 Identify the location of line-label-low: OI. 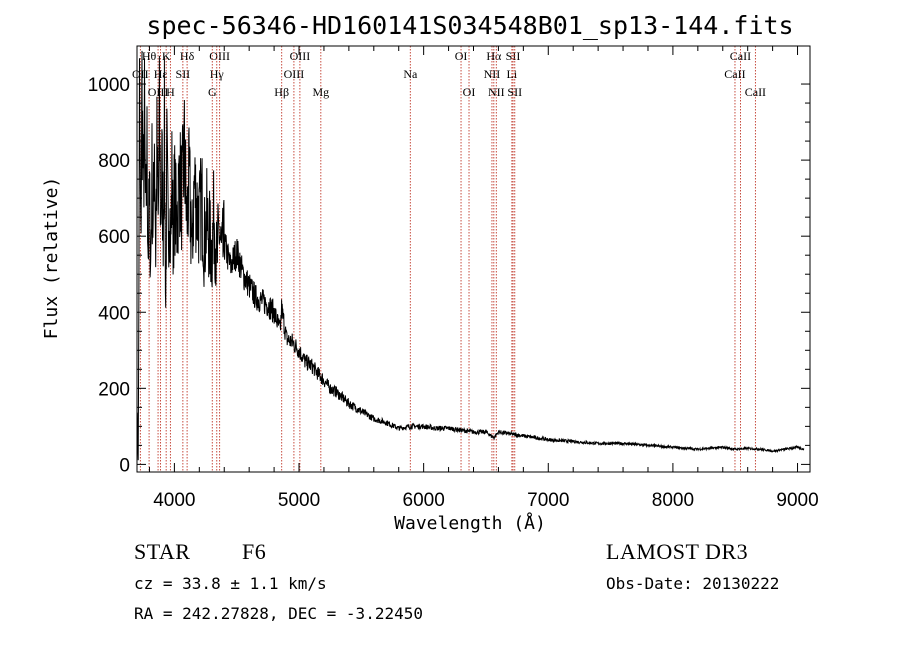
(469, 92).